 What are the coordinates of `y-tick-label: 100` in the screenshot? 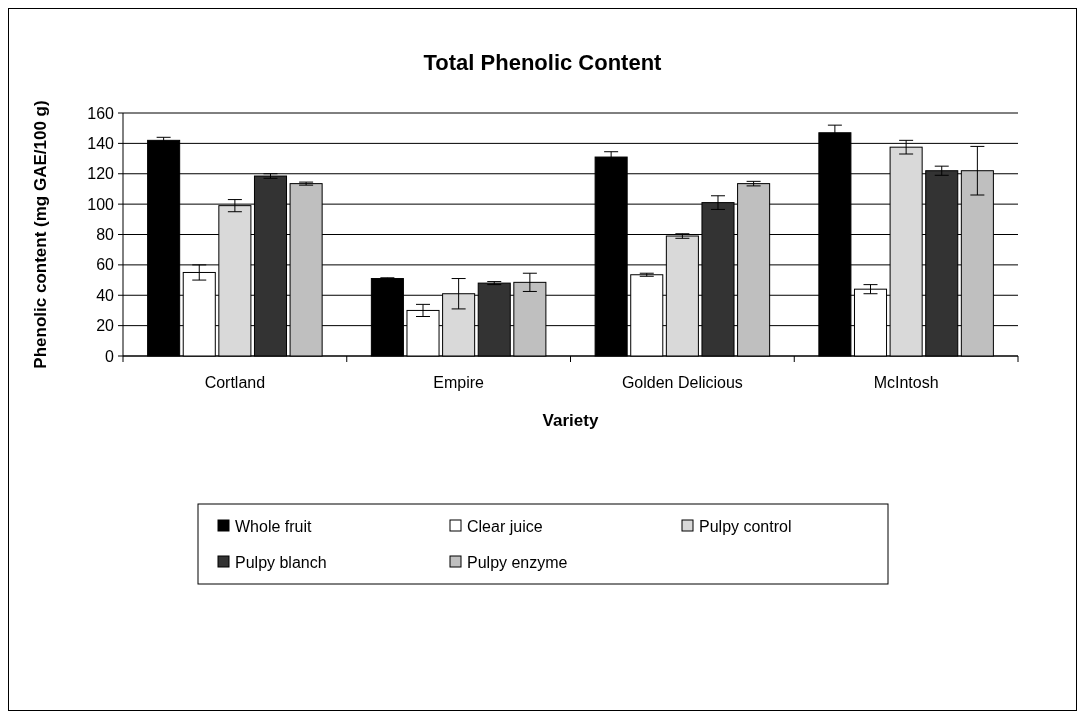 It's located at (101, 204).